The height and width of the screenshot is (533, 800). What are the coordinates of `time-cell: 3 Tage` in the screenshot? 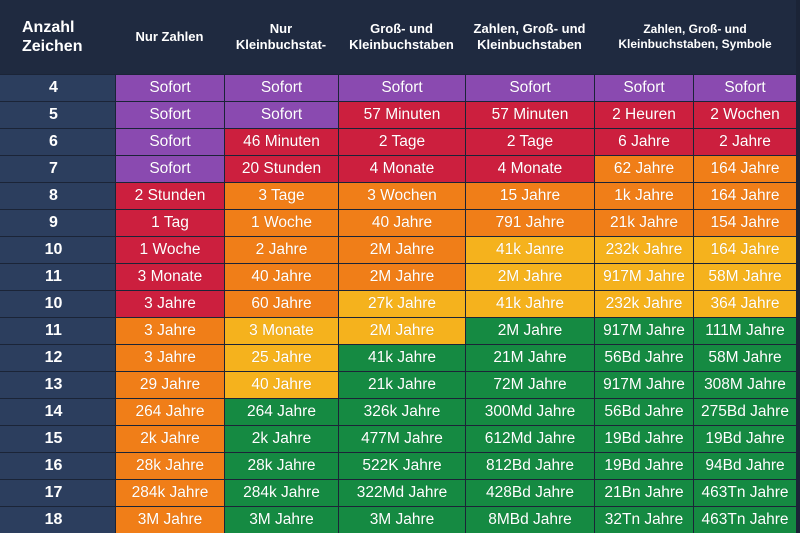 It's located at (281, 195).